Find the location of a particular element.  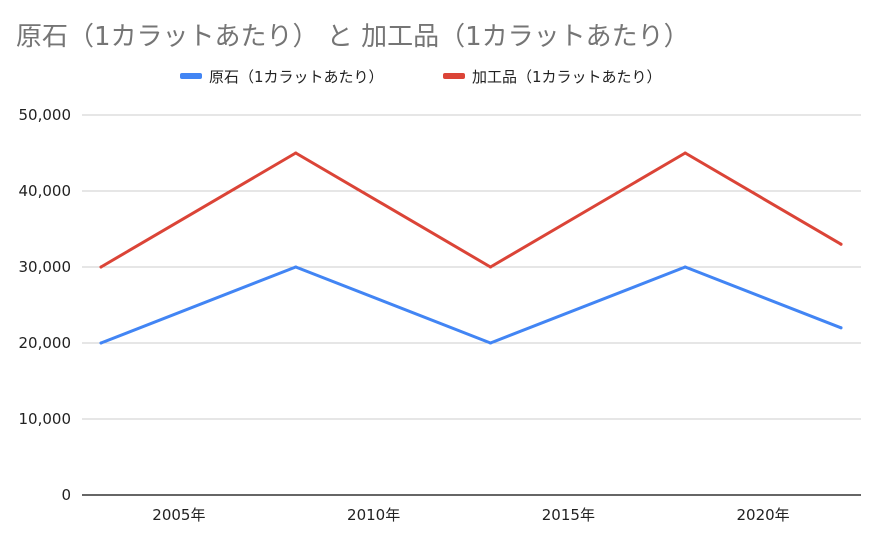

x-tick-label: 2015年 is located at coordinates (568, 515).